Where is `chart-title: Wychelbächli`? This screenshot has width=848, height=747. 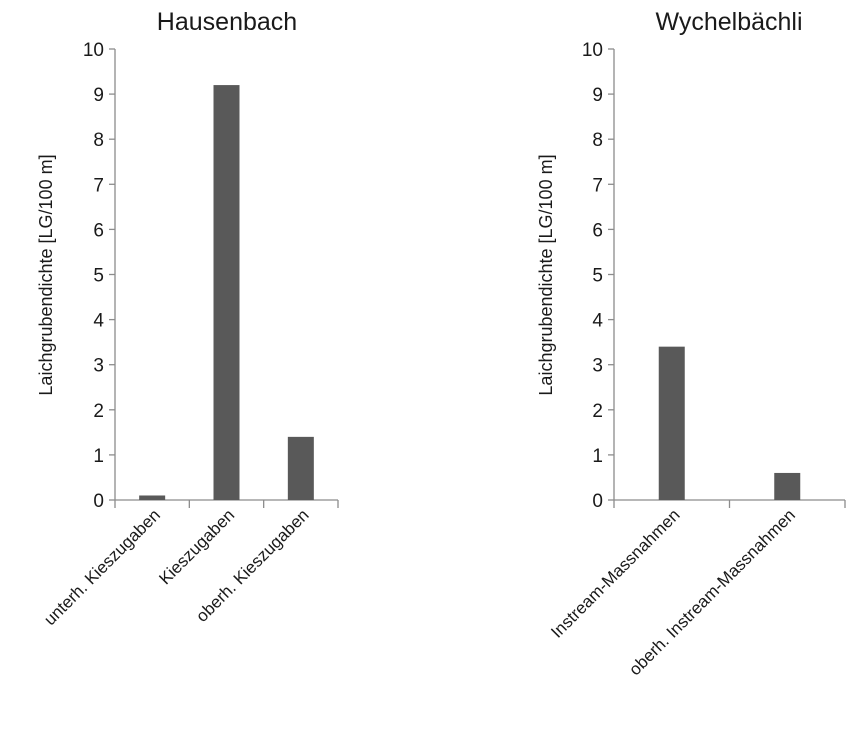 chart-title: Wychelbächli is located at coordinates (728, 22).